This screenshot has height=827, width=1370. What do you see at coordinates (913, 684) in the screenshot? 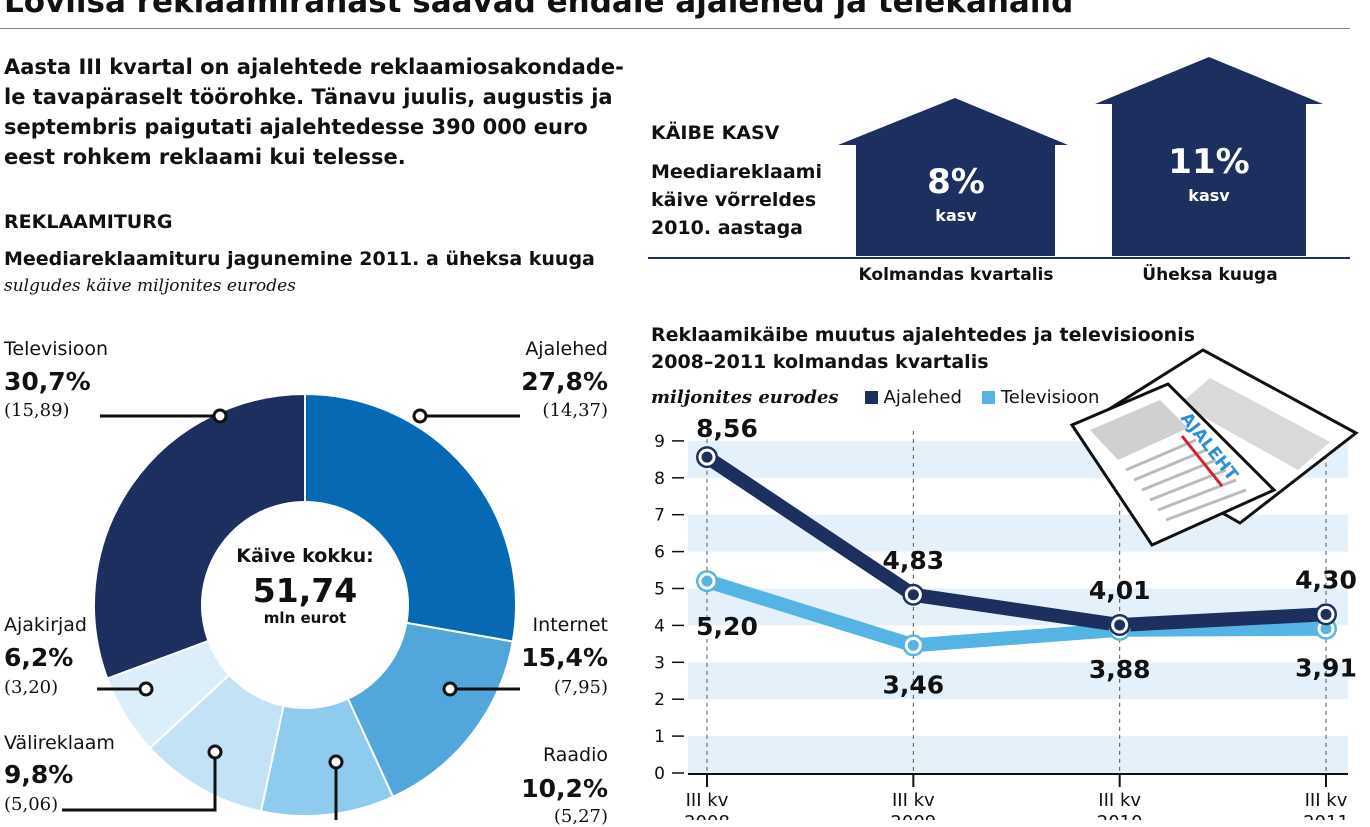
I see `value-label-televisioon: 3,46` at bounding box center [913, 684].